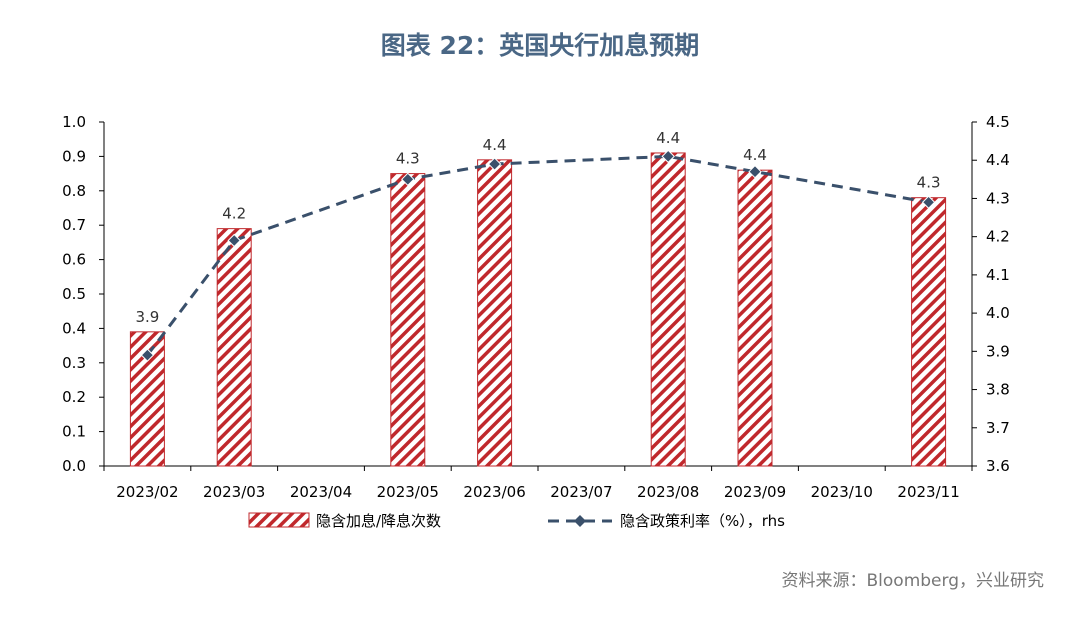  I want to click on legend-line-marker, so click(580, 521).